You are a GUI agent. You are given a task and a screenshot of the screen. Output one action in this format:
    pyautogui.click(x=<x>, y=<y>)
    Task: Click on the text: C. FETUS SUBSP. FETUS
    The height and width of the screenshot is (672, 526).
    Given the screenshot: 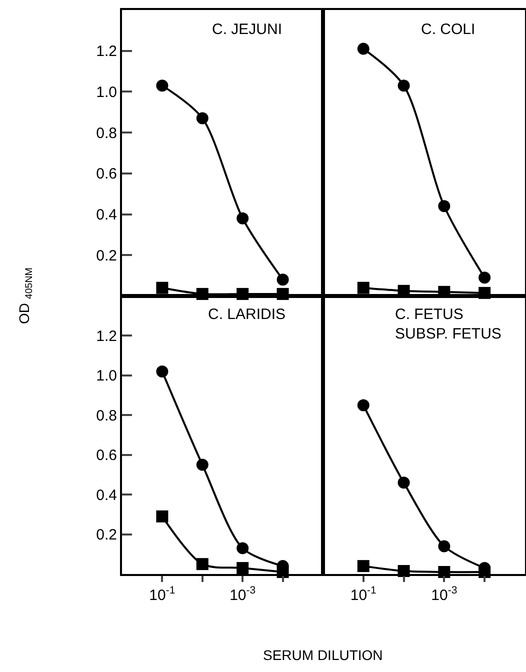 What is the action you would take?
    pyautogui.click(x=448, y=324)
    